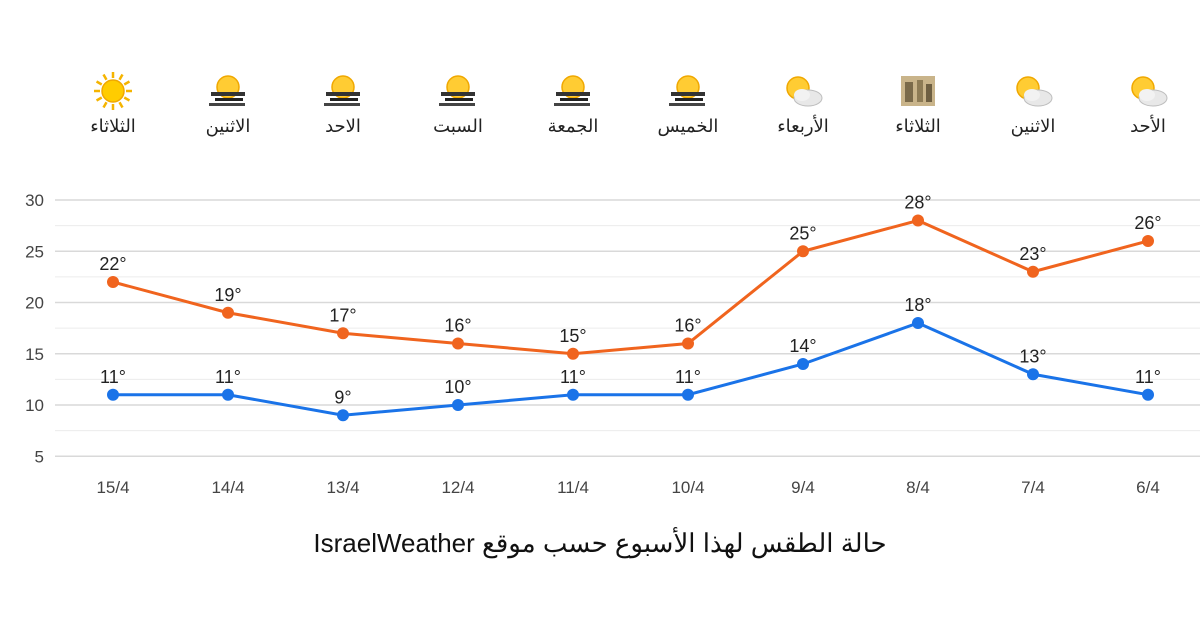 This screenshot has width=1200, height=628. Describe the element at coordinates (227, 295) in the screenshot. I see `data-label: 19°` at that location.